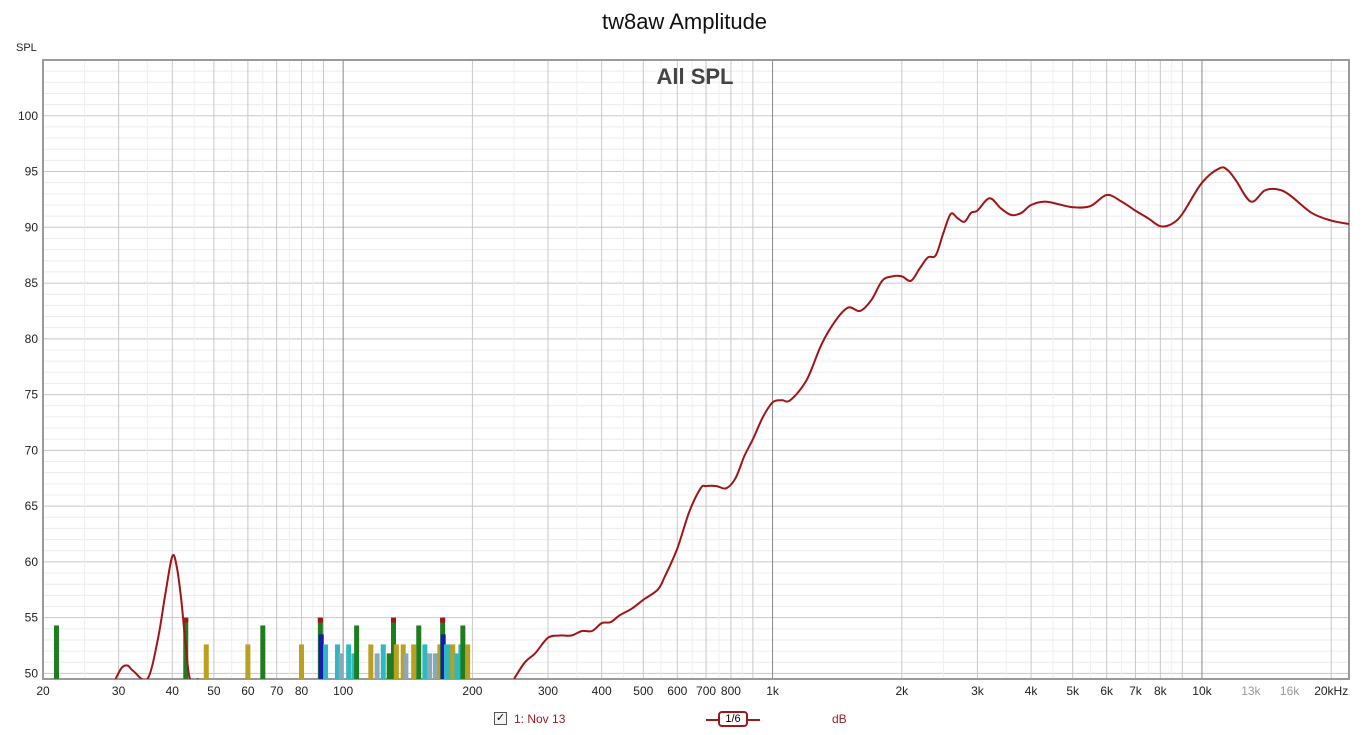  I want to click on y-tick-label: 65, so click(32, 506).